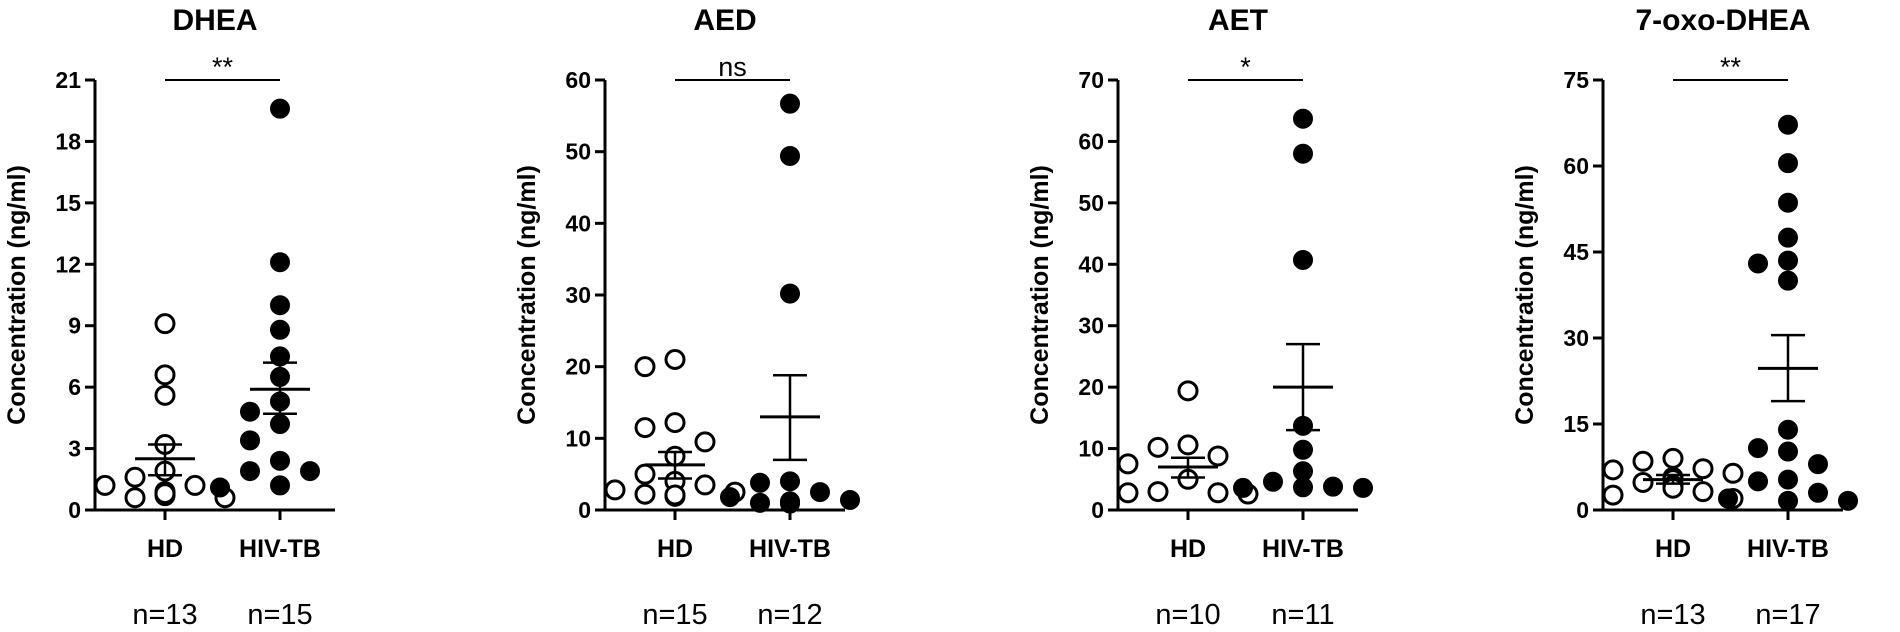 This screenshot has width=1900, height=632. I want to click on sample-size-label: n=17, so click(1787, 615).